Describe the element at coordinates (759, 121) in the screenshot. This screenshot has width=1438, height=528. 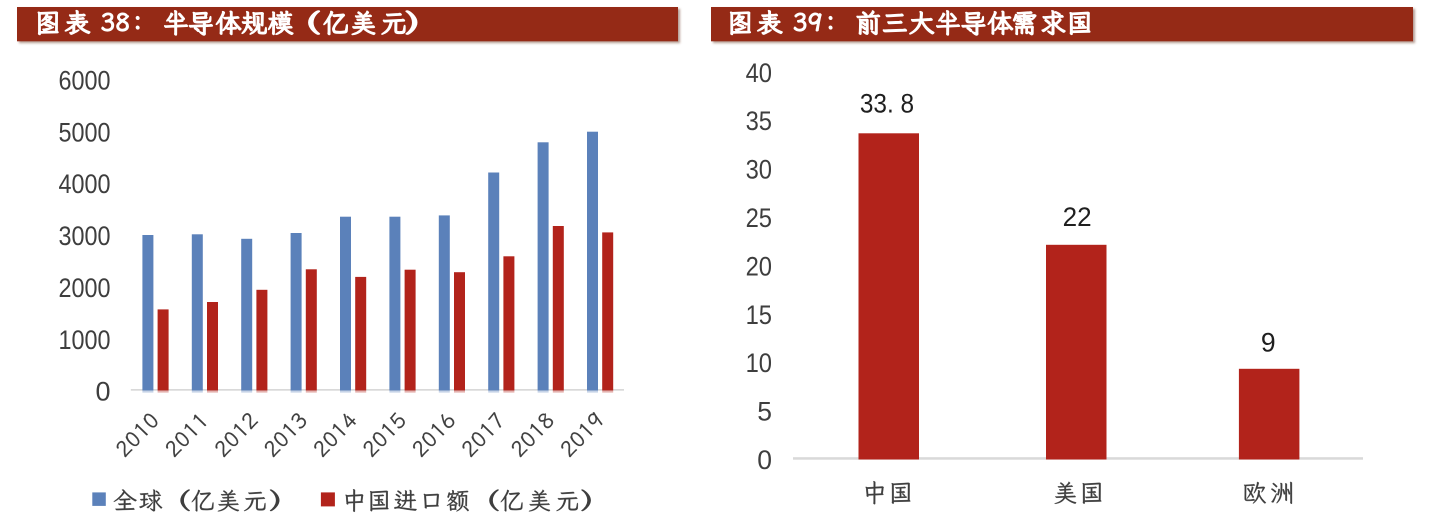
I see `svg-text: 35` at that location.